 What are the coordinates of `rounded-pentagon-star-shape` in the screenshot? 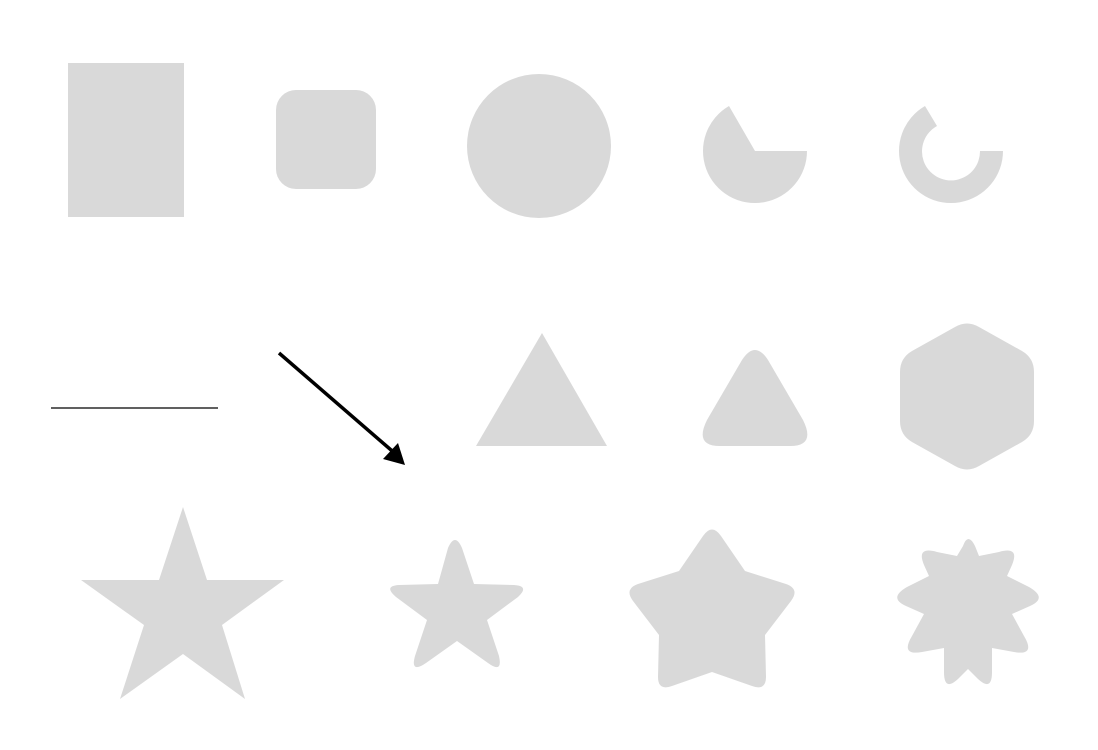 It's located at (712, 608).